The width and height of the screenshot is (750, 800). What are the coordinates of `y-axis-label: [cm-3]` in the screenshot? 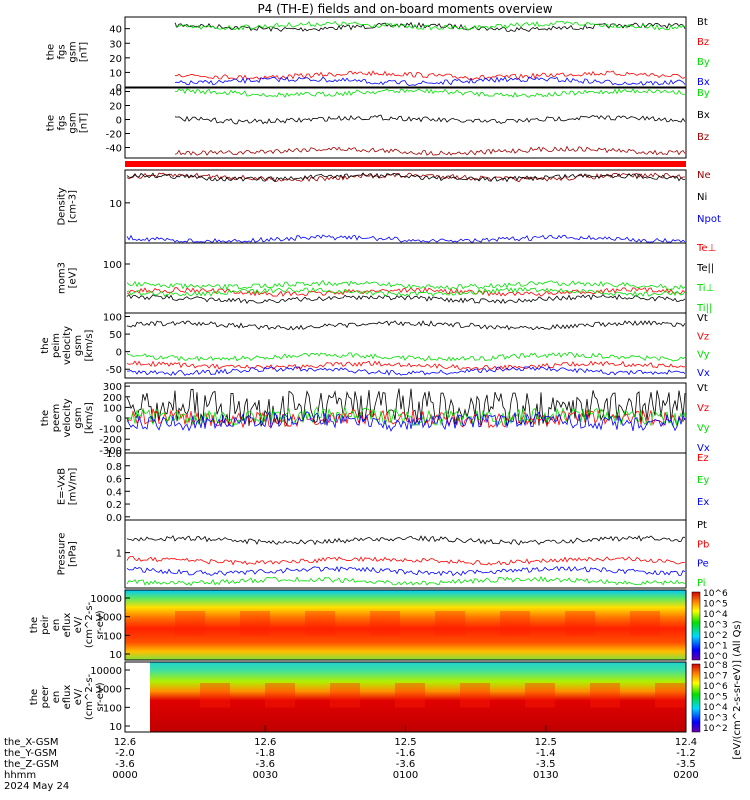 It's located at (73, 206).